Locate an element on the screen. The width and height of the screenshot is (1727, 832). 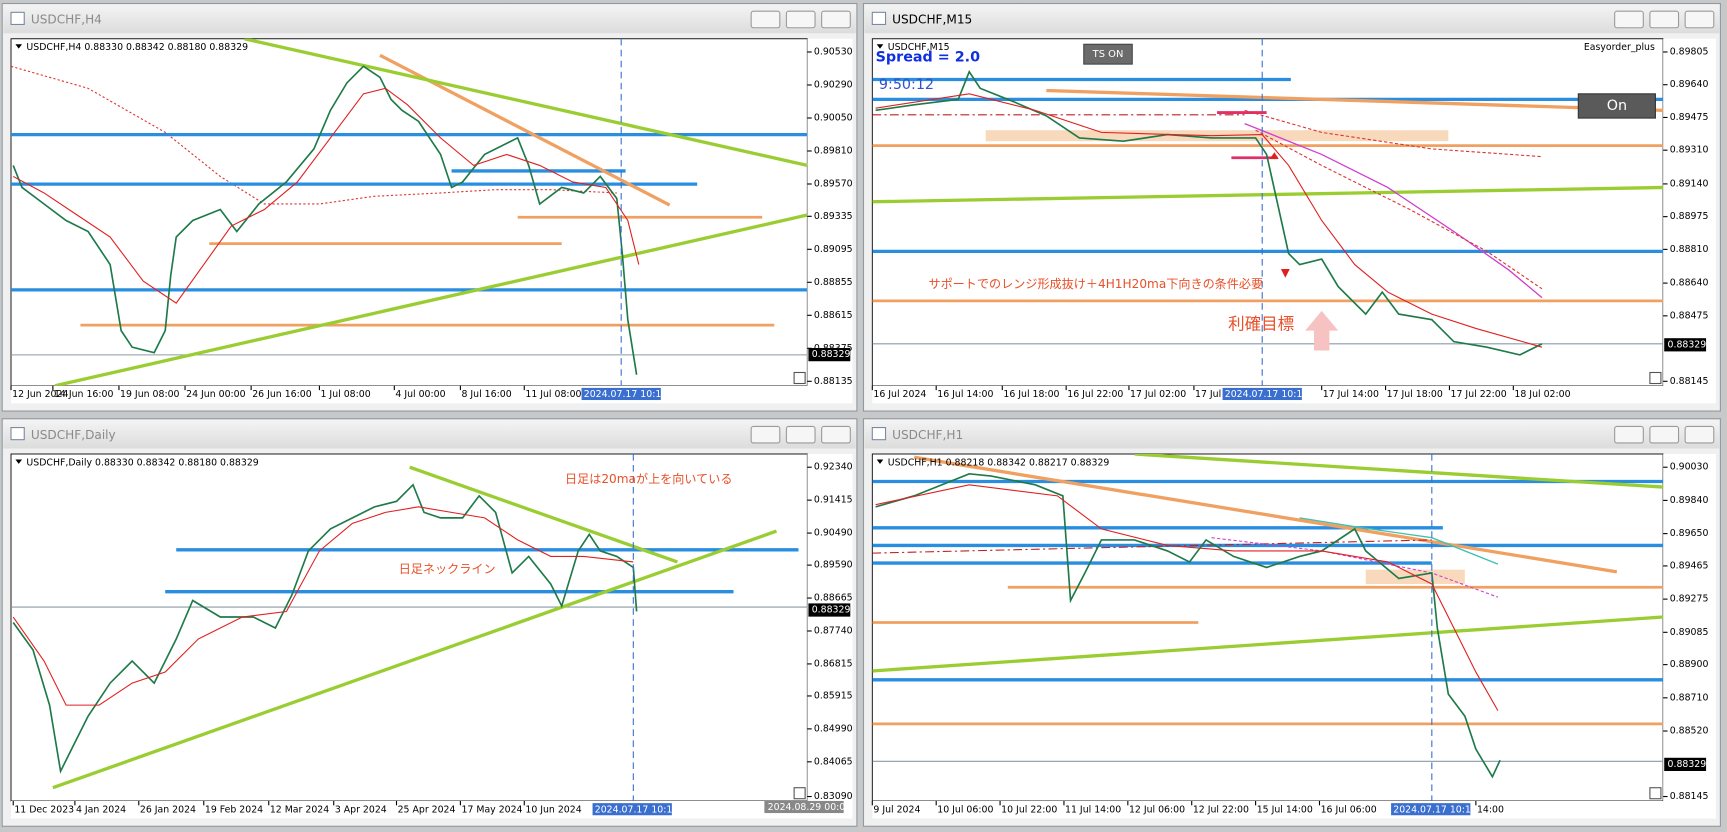
time-label: 12 Jul 22:00 is located at coordinates (1221, 809).